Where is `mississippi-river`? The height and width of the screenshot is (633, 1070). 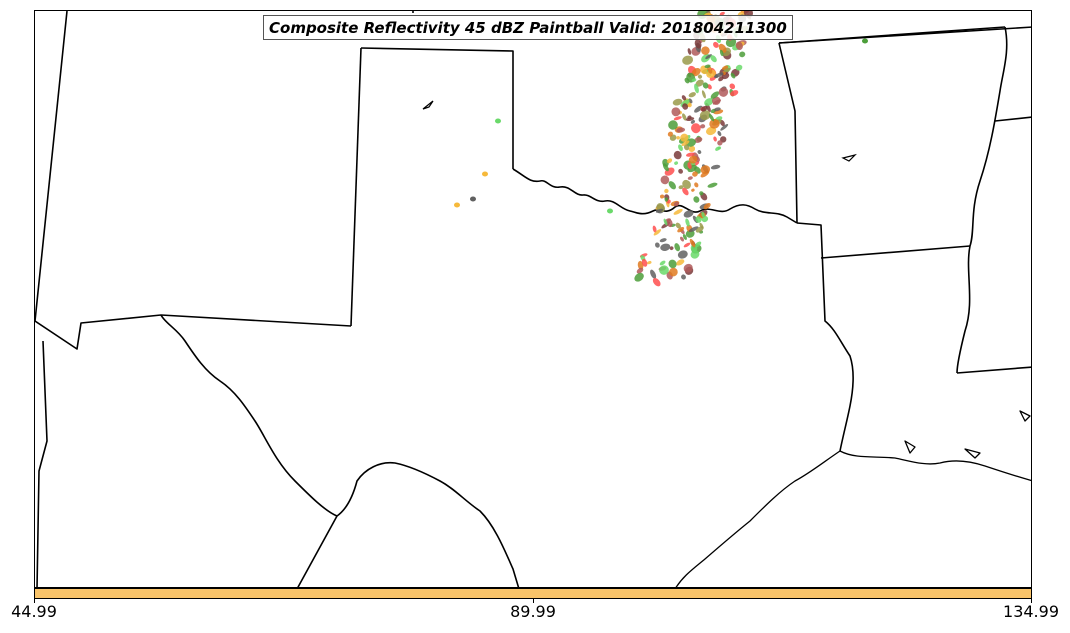 mississippi-river is located at coordinates (982, 200).